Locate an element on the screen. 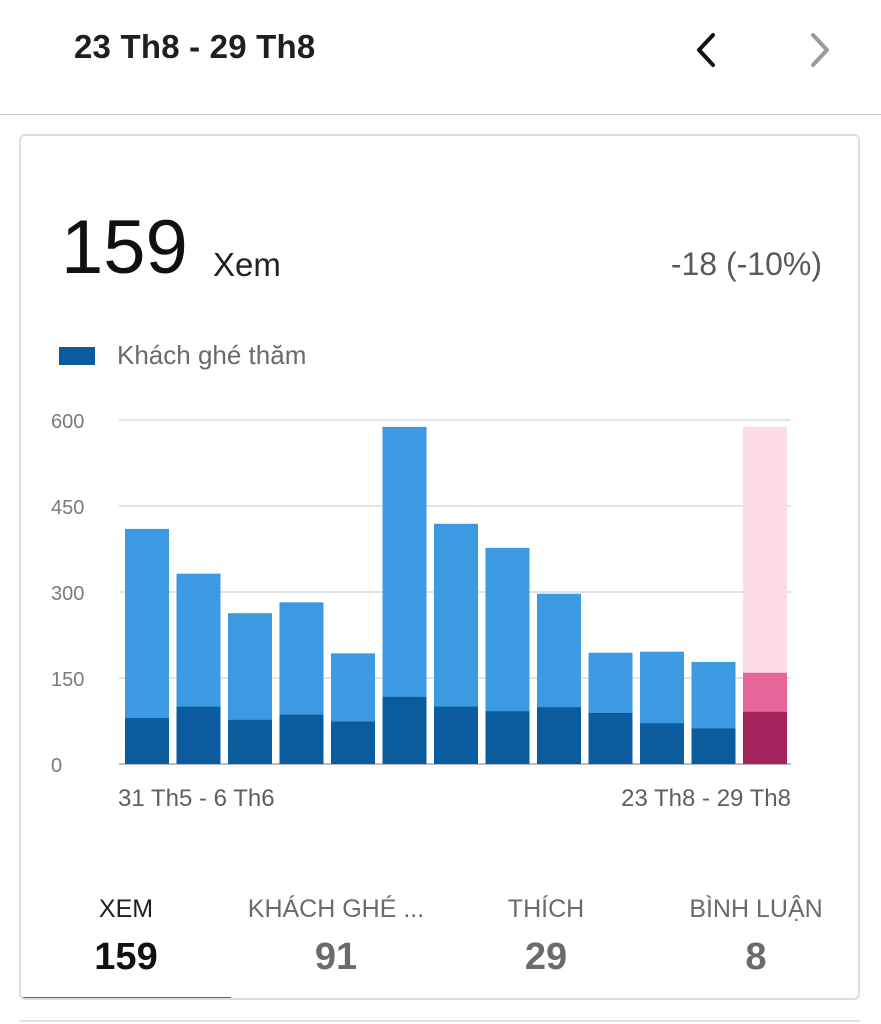  y-tick-label: 150 is located at coordinates (67, 680).